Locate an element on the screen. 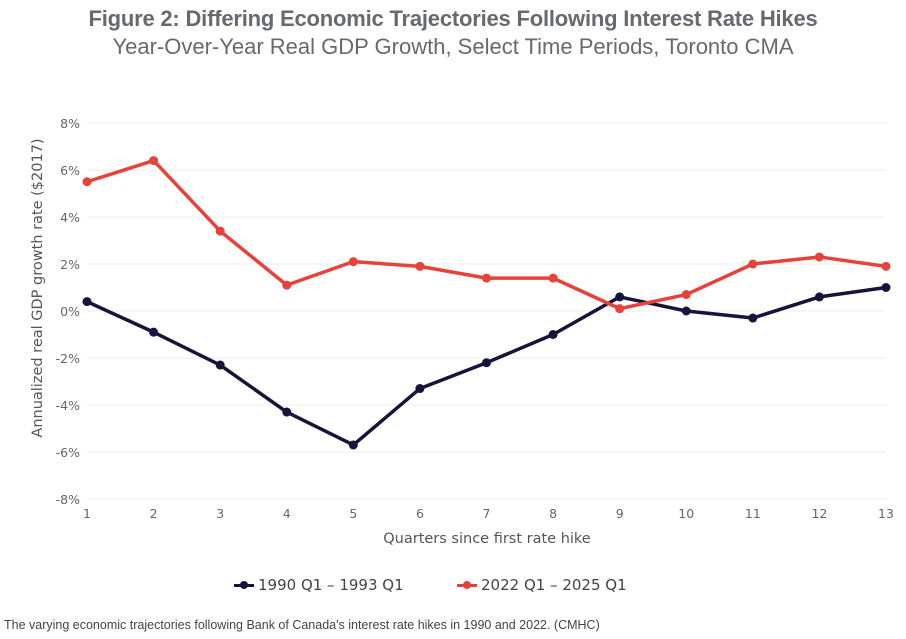 This screenshot has height=639, width=906. y-tick-label: 0% is located at coordinates (70, 311).